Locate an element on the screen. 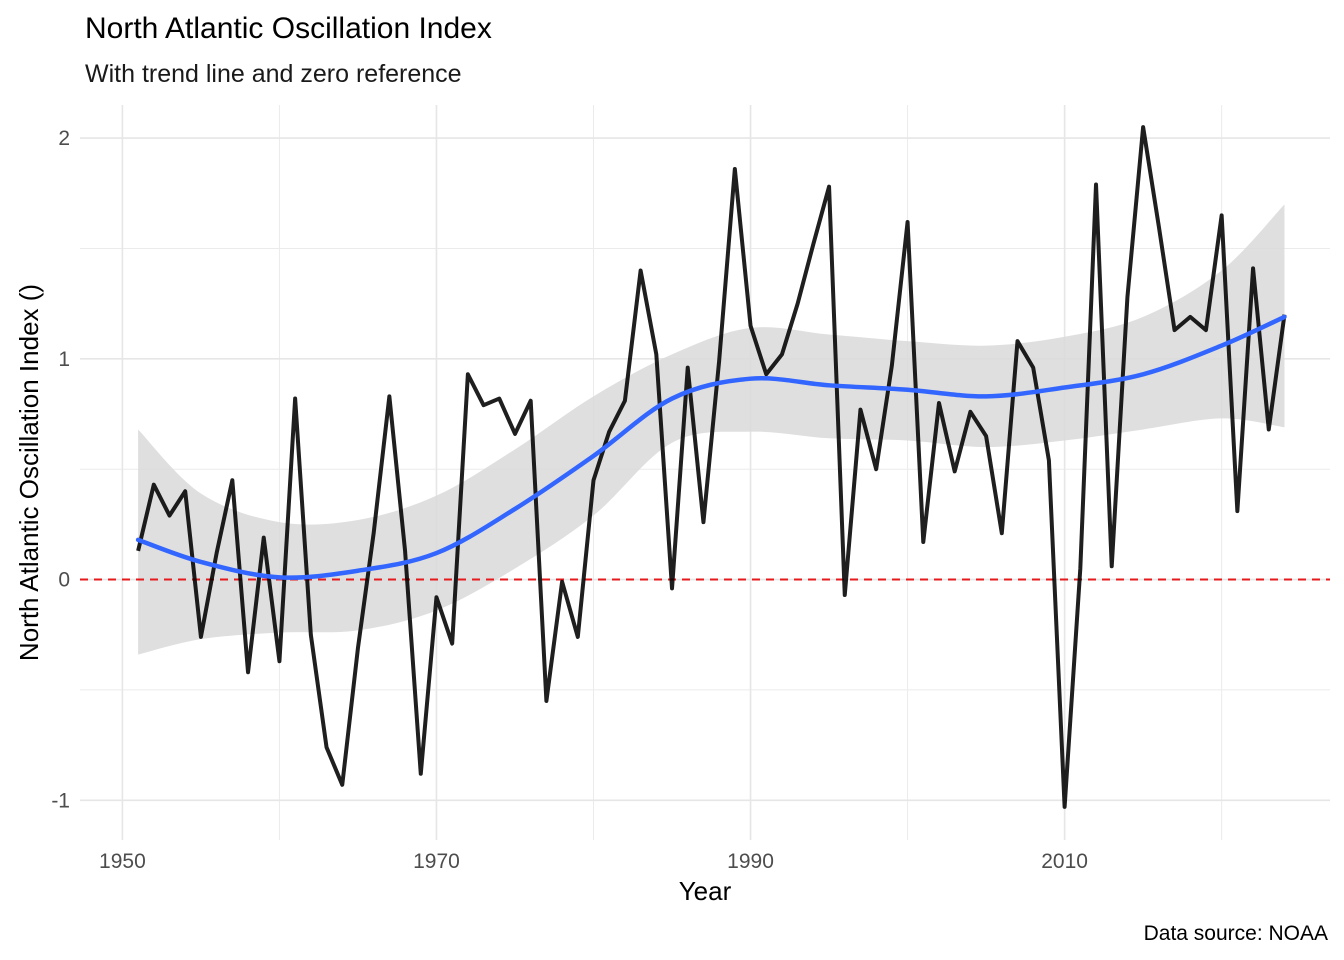 The image size is (1344, 960). x-tick-label: 2010 is located at coordinates (1064, 861).